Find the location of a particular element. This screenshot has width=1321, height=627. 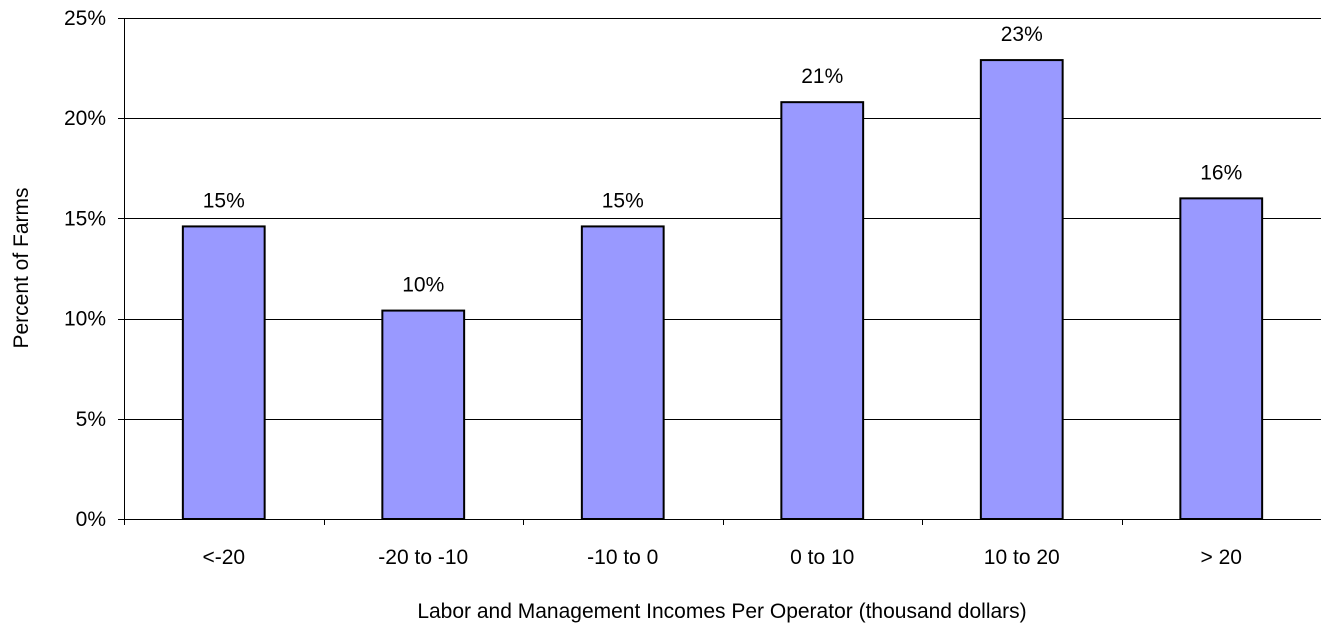

y-axis-title: Percent of Farms is located at coordinates (21, 267).